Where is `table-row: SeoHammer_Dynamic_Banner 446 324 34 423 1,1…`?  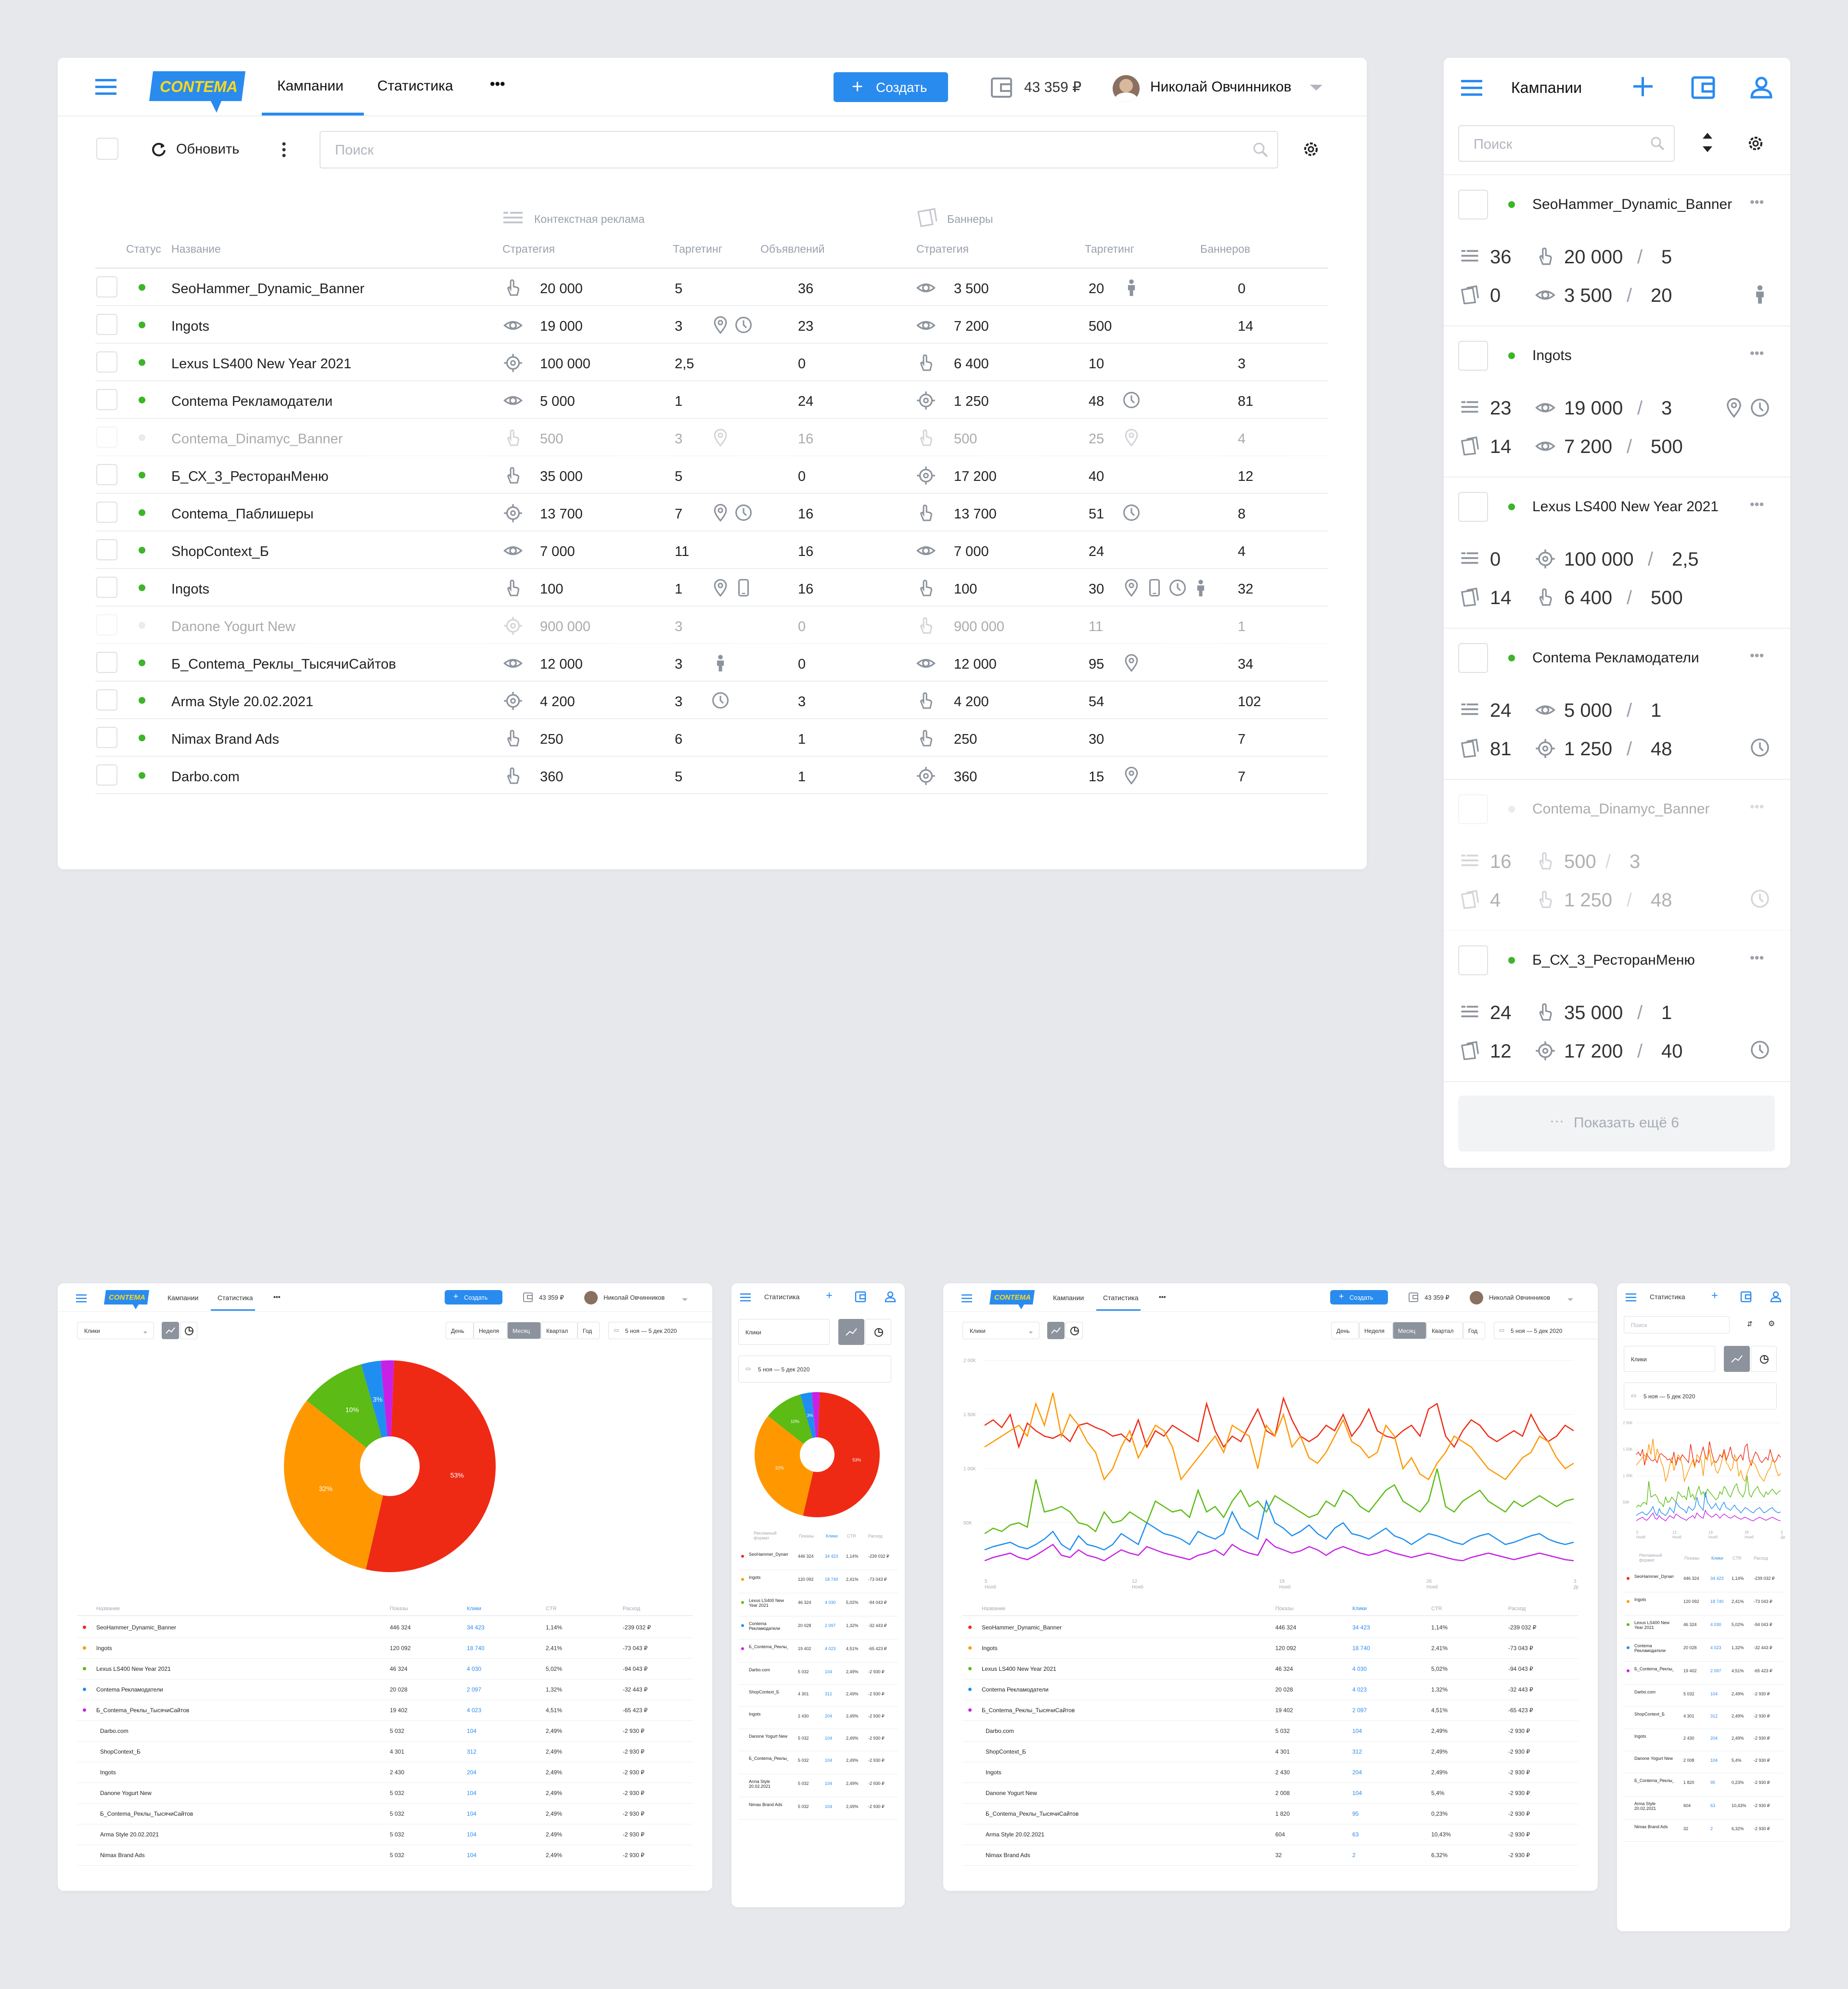
table-row: SeoHammer_Dynamic_Banner 446 324 34 423 1,1… is located at coordinates (818, 1559).